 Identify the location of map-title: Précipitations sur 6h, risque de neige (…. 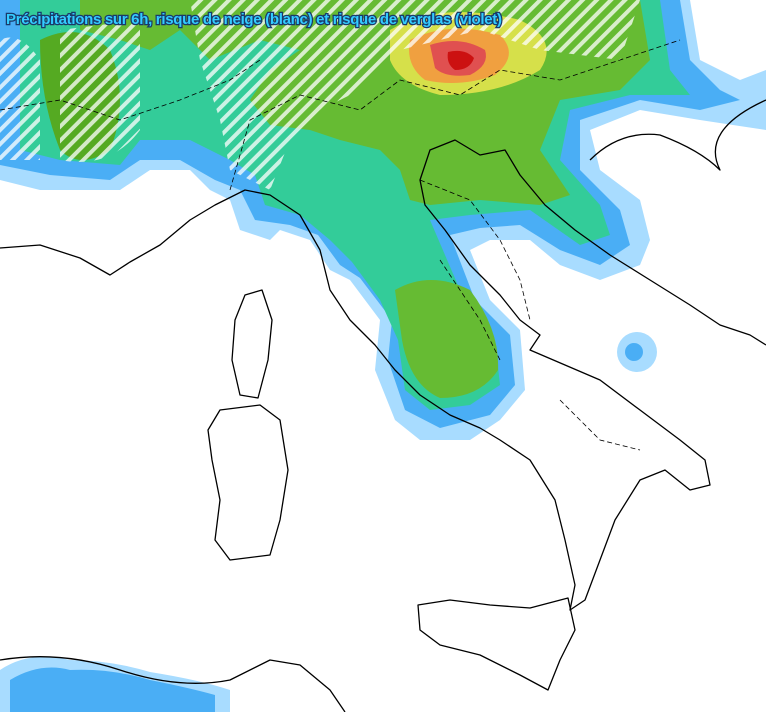
(254, 19).